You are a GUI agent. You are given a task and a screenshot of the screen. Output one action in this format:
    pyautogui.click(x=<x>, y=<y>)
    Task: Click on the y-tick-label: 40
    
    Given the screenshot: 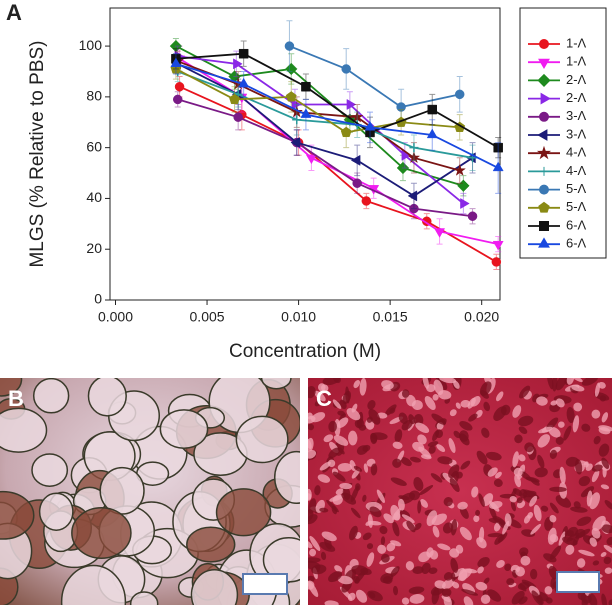 What is the action you would take?
    pyautogui.click(x=94, y=197)
    